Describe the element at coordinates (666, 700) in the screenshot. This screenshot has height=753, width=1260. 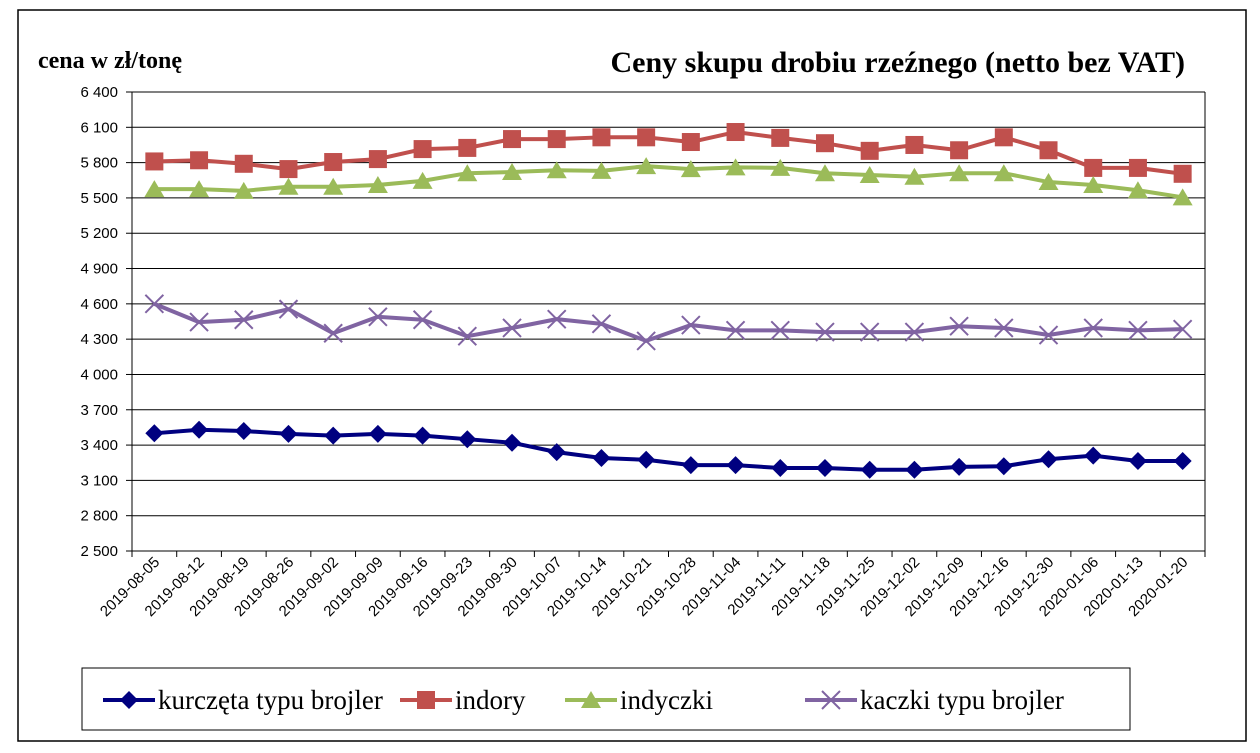
I see `legend-label: indyczki` at that location.